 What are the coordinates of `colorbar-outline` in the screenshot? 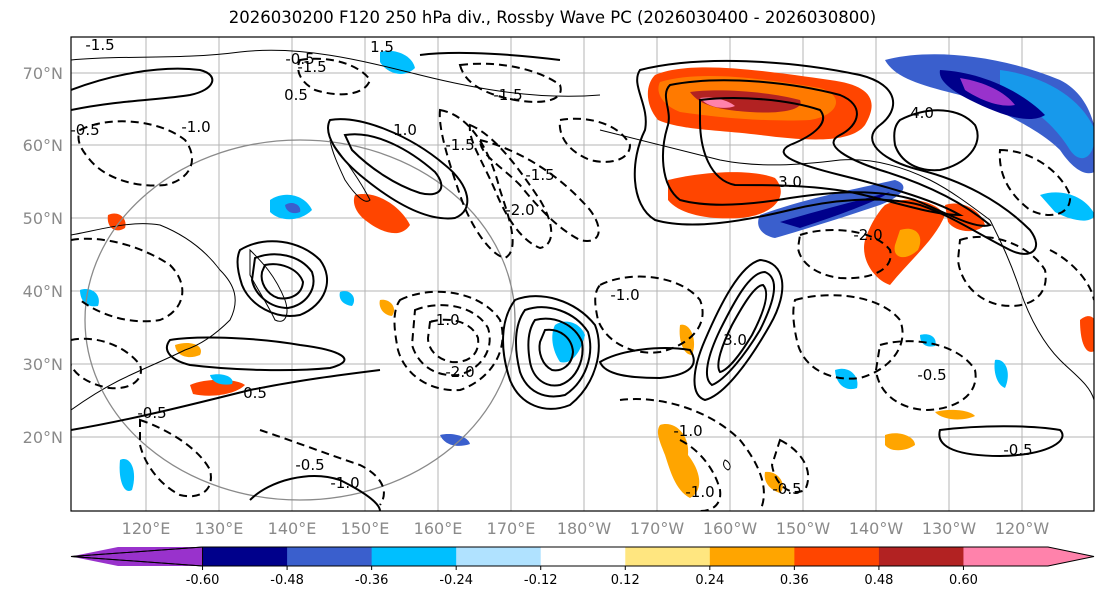 It's located at (137, 556).